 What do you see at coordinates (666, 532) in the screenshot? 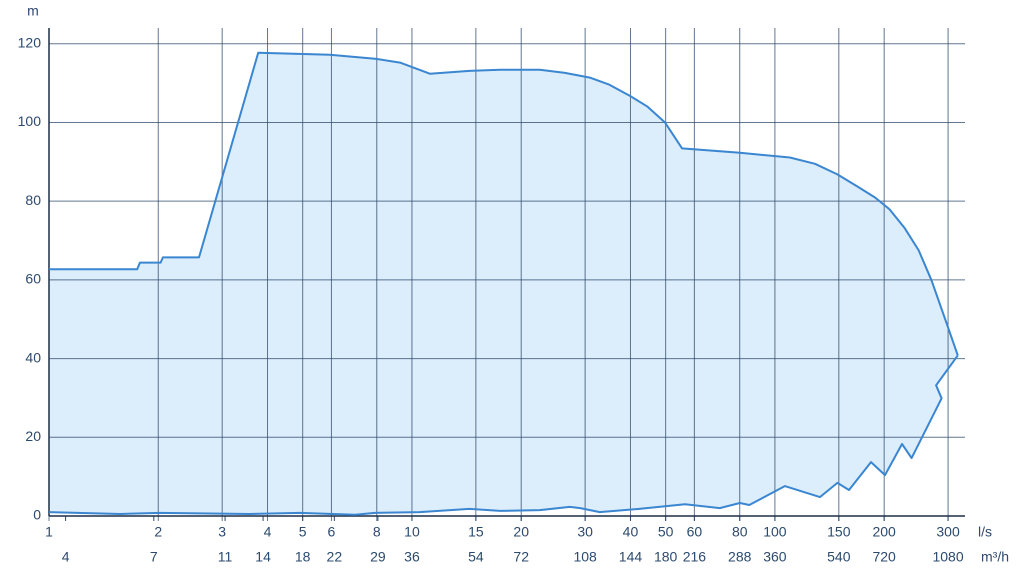
I see `x-tick-label: 50` at bounding box center [666, 532].